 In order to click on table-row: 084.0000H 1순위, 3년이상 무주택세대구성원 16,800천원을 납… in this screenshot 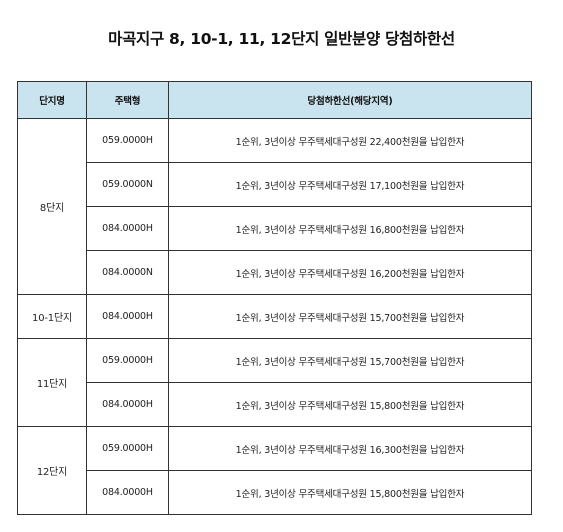, I will do `click(275, 228)`.